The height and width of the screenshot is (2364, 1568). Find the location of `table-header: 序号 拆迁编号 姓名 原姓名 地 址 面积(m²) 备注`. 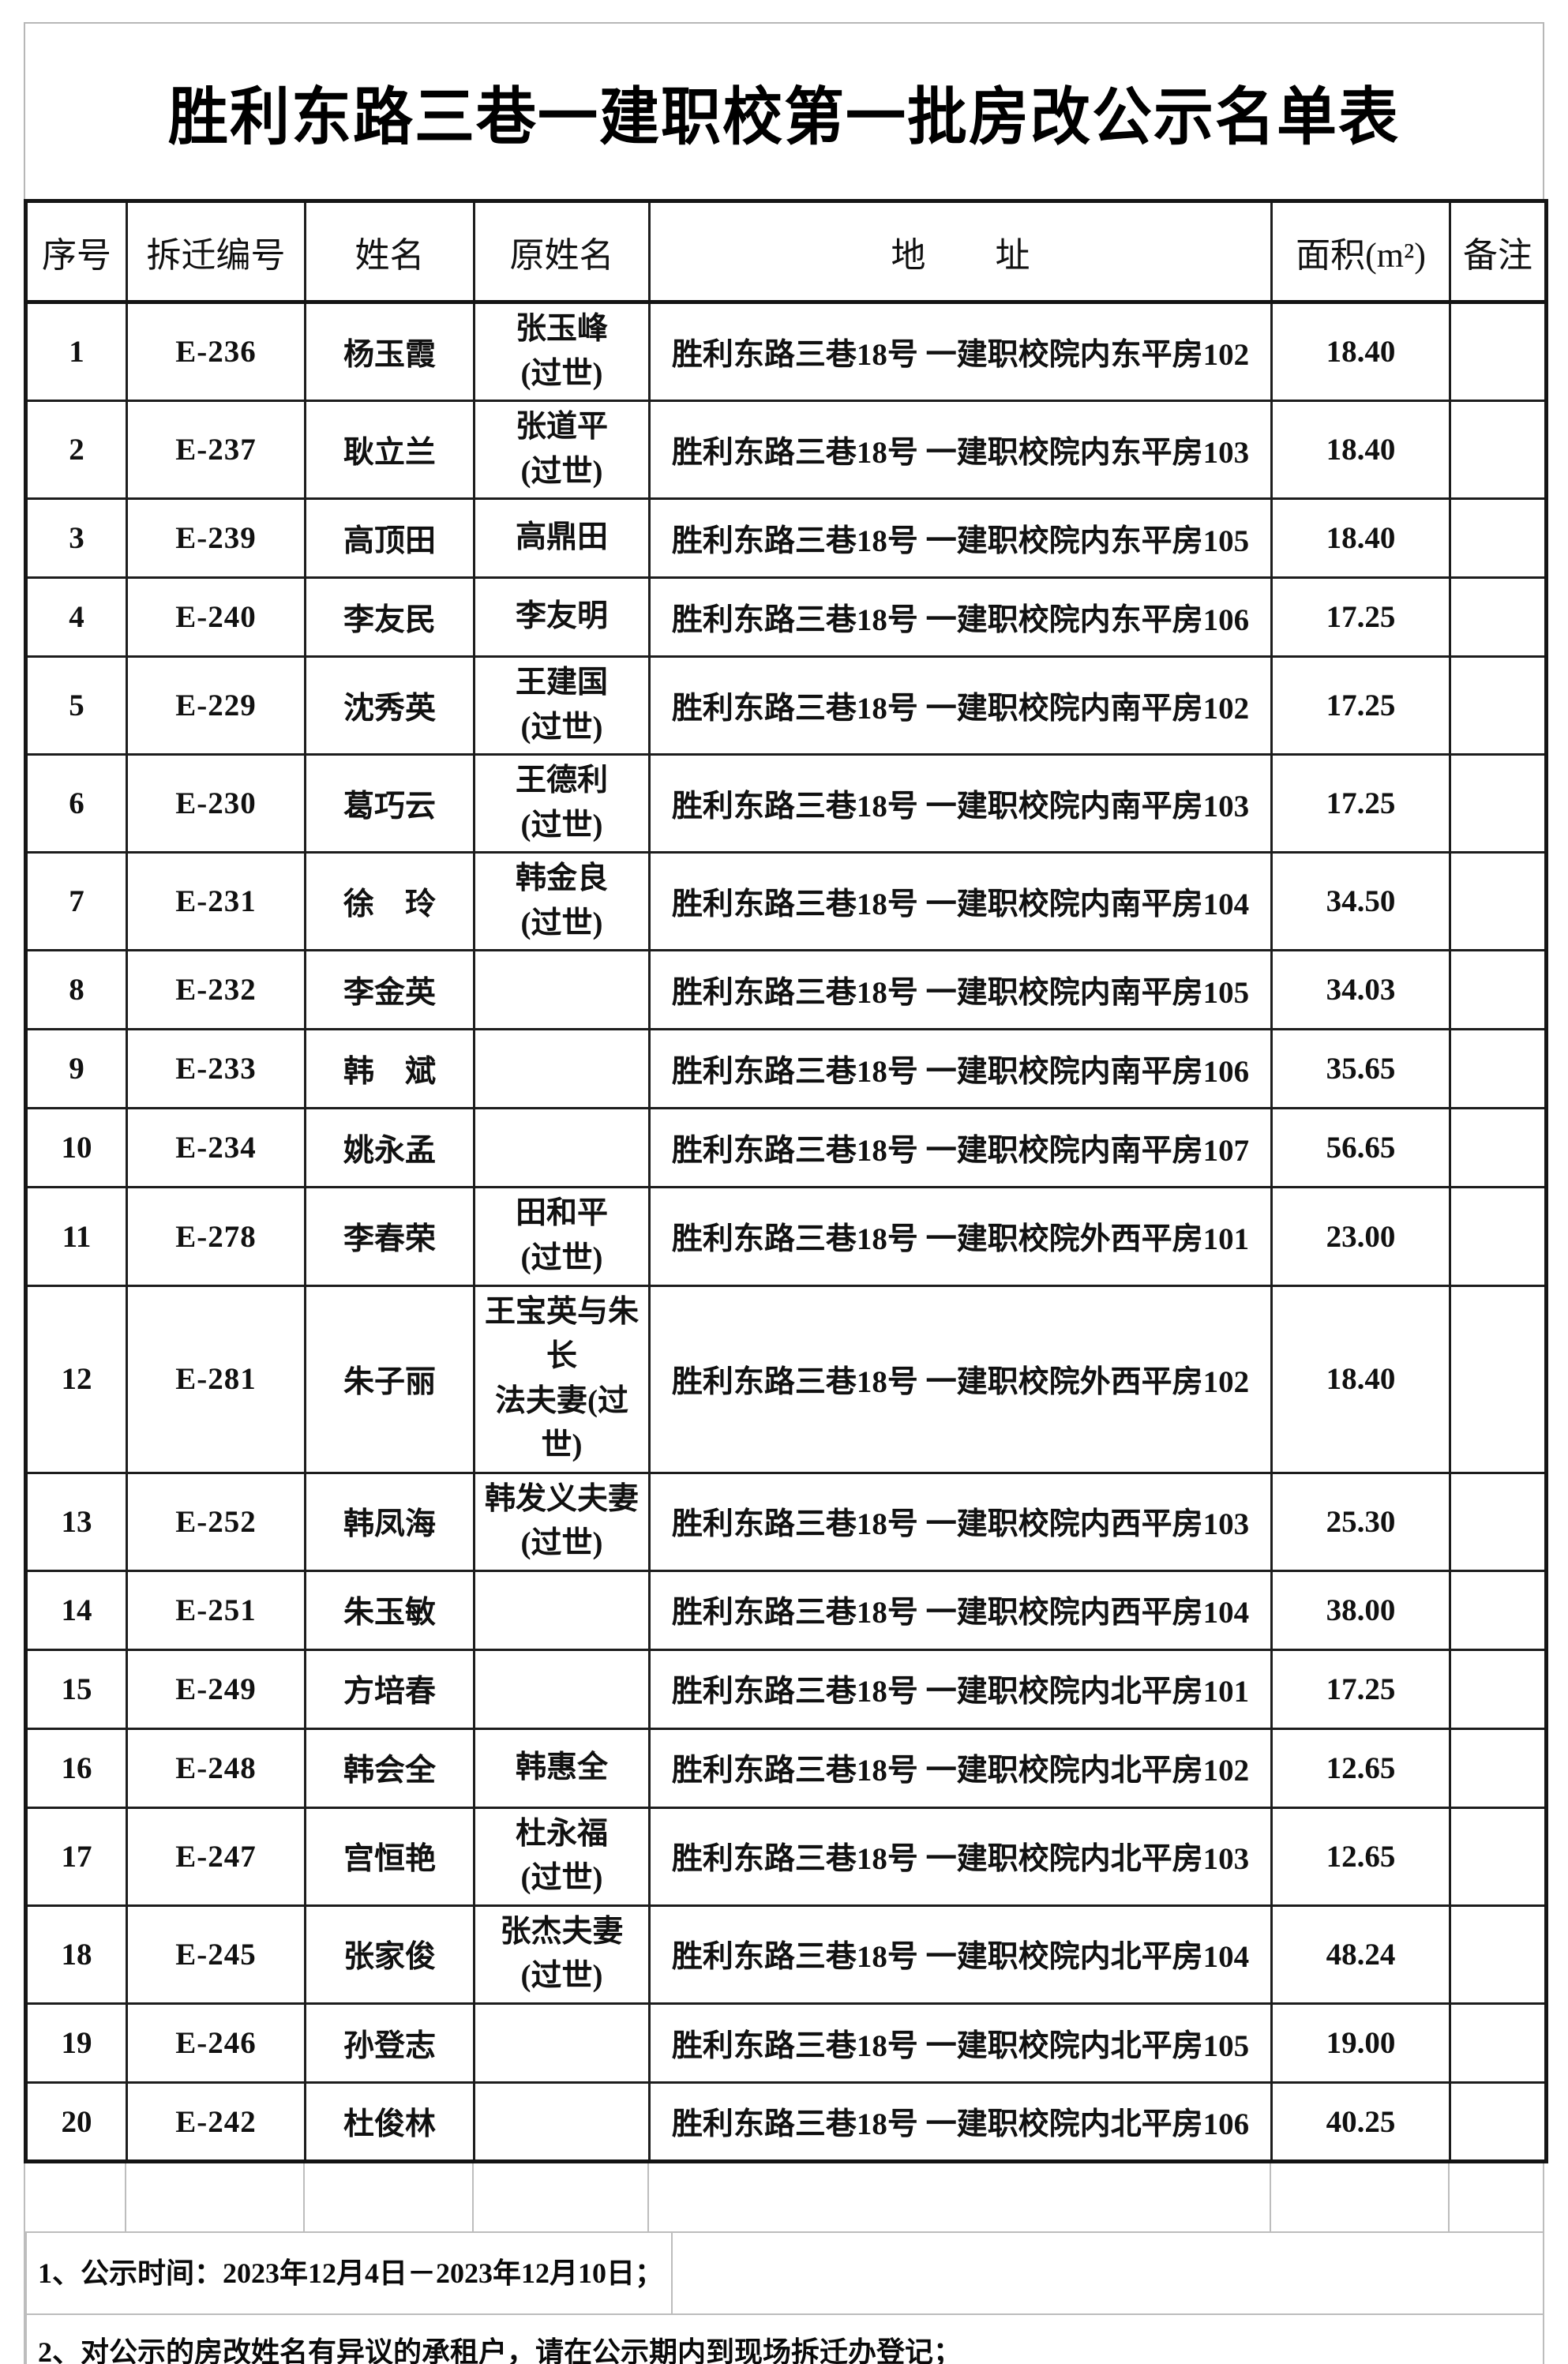

table-header: 序号 拆迁编号 姓名 原姓名 地 址 面积(m²) 备注 is located at coordinates (785, 252).